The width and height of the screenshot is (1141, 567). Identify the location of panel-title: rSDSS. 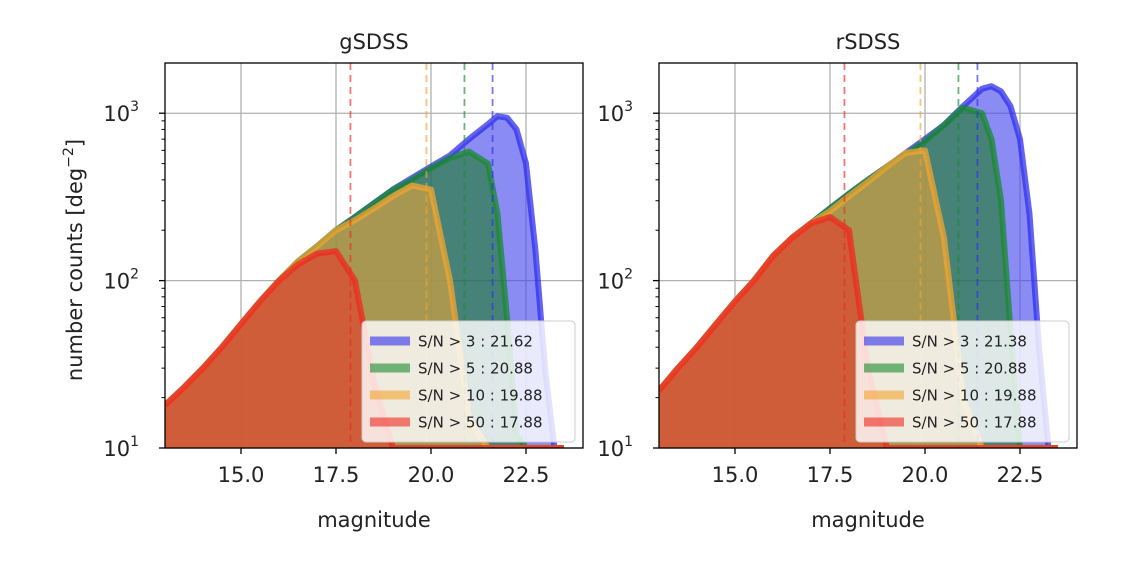
(868, 42).